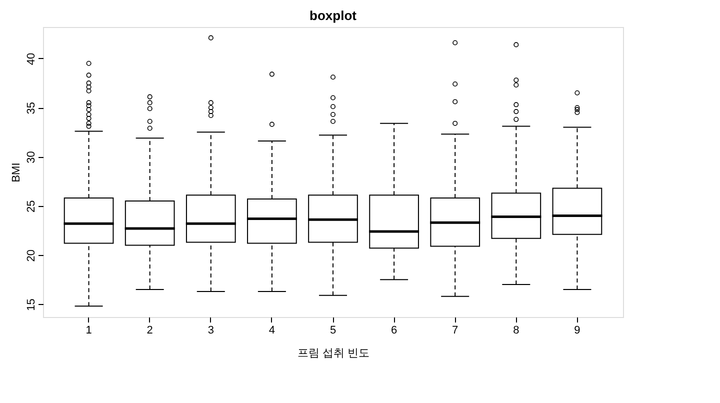 This screenshot has width=720, height=403. What do you see at coordinates (32, 255) in the screenshot?
I see `y-tick-label: 20` at bounding box center [32, 255].